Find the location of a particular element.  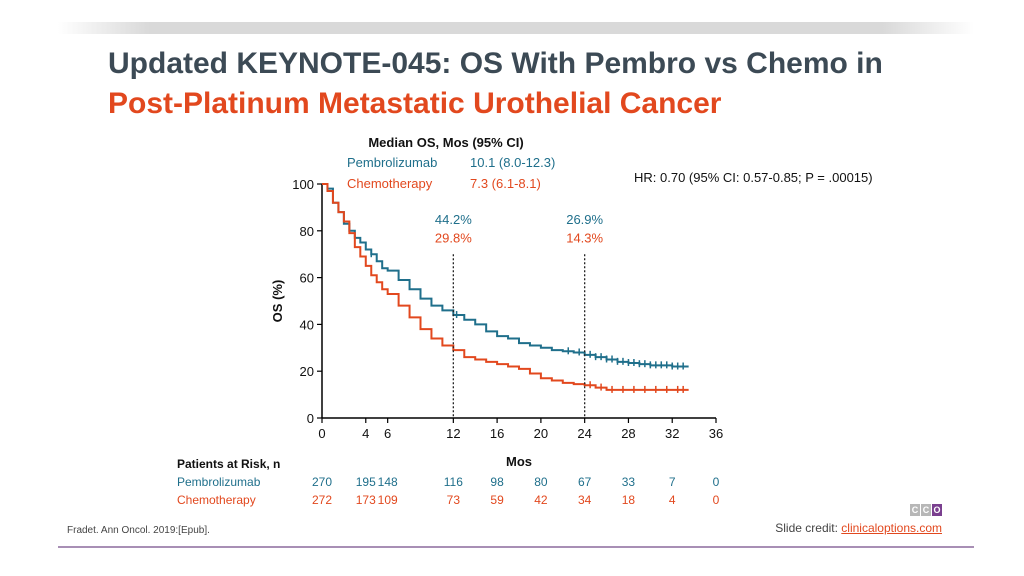

risk-cell-pembro: 0 is located at coordinates (716, 482).